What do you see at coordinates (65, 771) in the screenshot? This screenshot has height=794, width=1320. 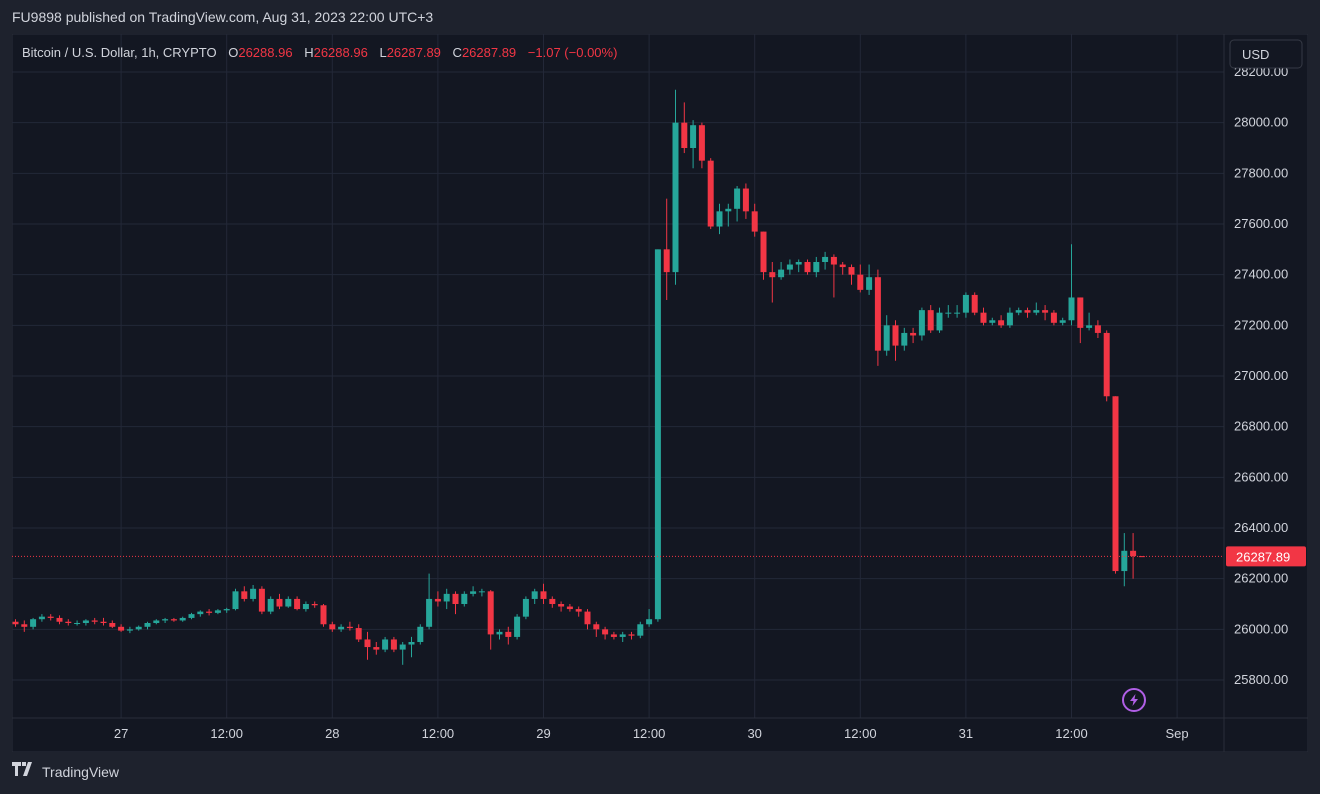 I see `footer-branding: TradingView` at bounding box center [65, 771].